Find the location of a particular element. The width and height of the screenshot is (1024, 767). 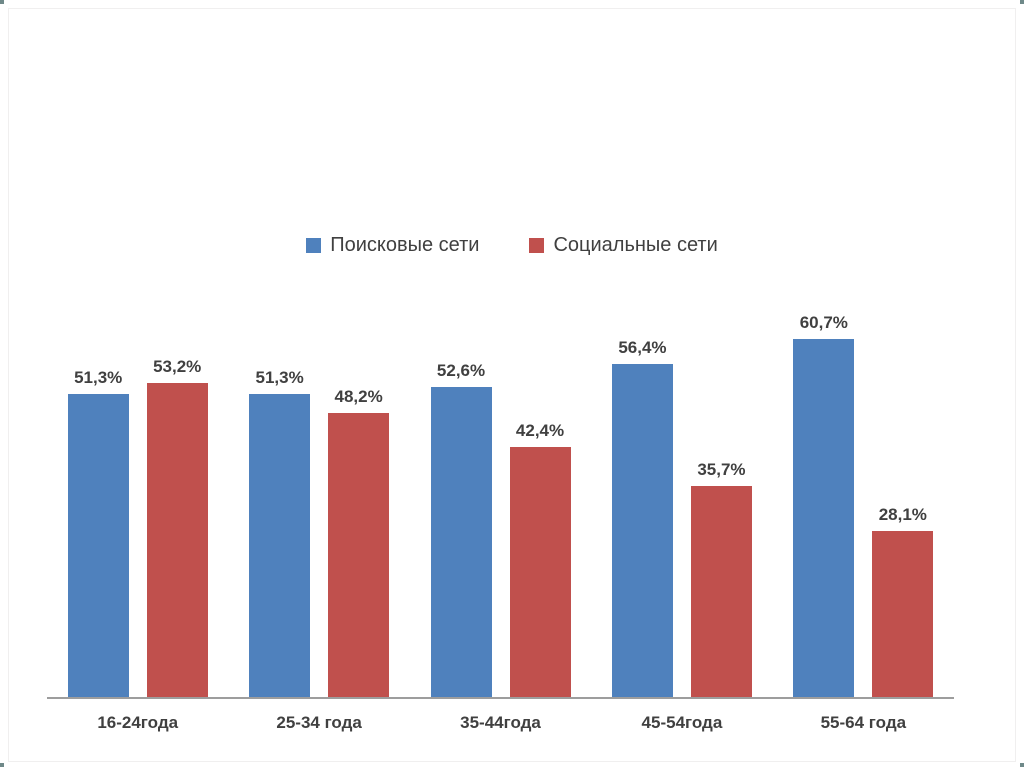

bar-group-1: 51,3% 48,2% is located at coordinates (318, 490).